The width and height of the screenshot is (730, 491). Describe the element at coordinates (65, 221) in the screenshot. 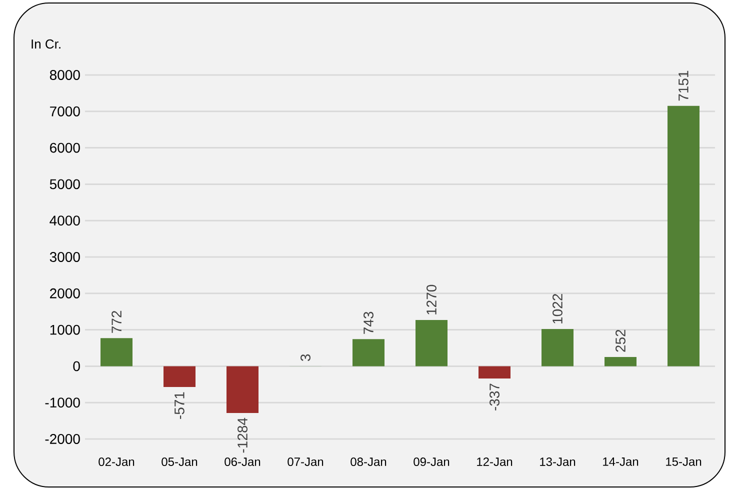

I see `y-tick-label: 4000` at that location.